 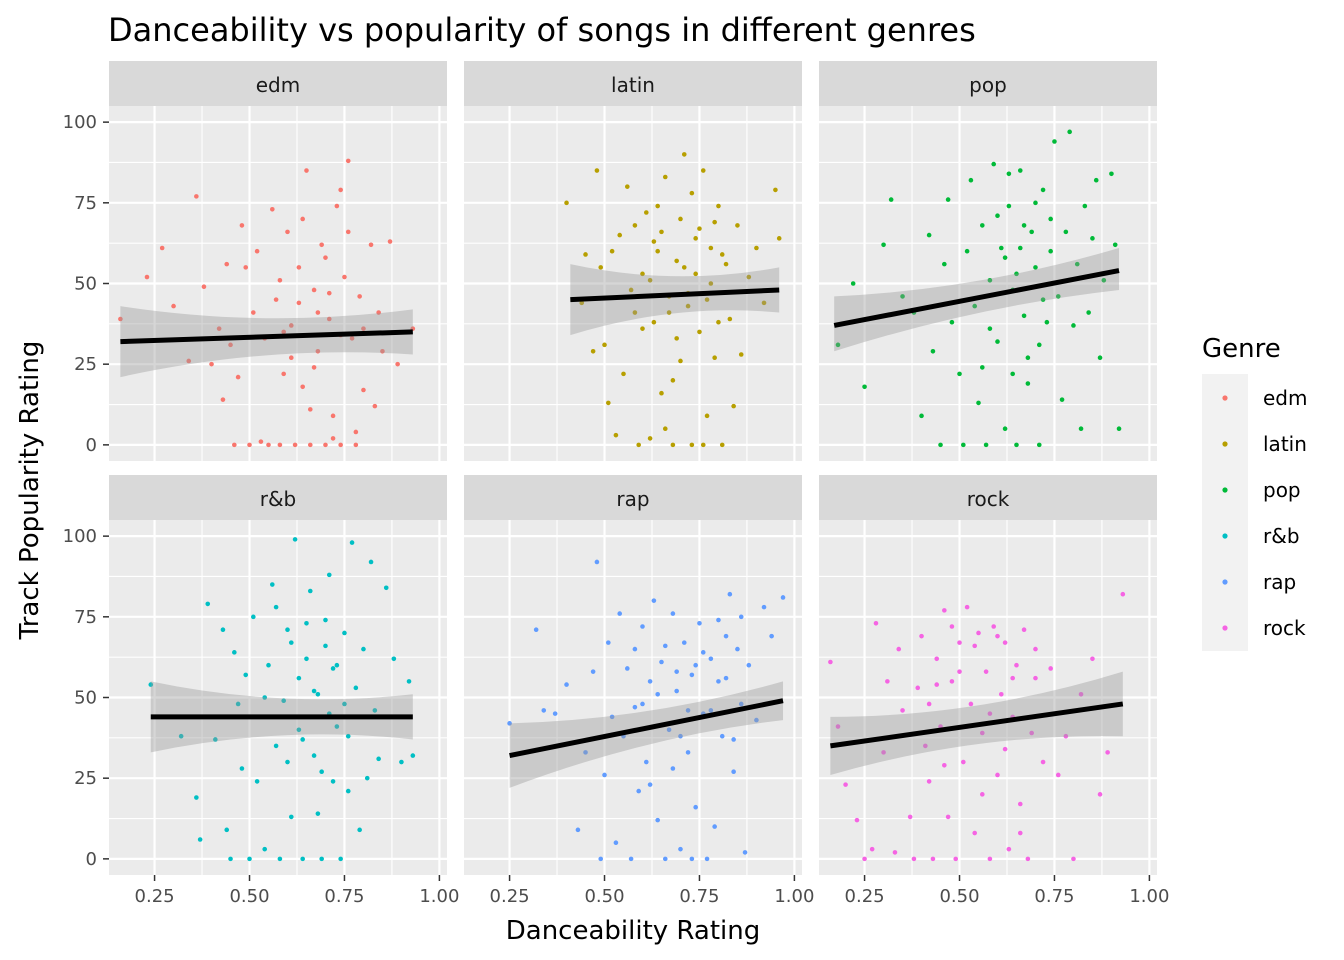 I want to click on x-axis-title: Danceability Rating, so click(x=633, y=931).